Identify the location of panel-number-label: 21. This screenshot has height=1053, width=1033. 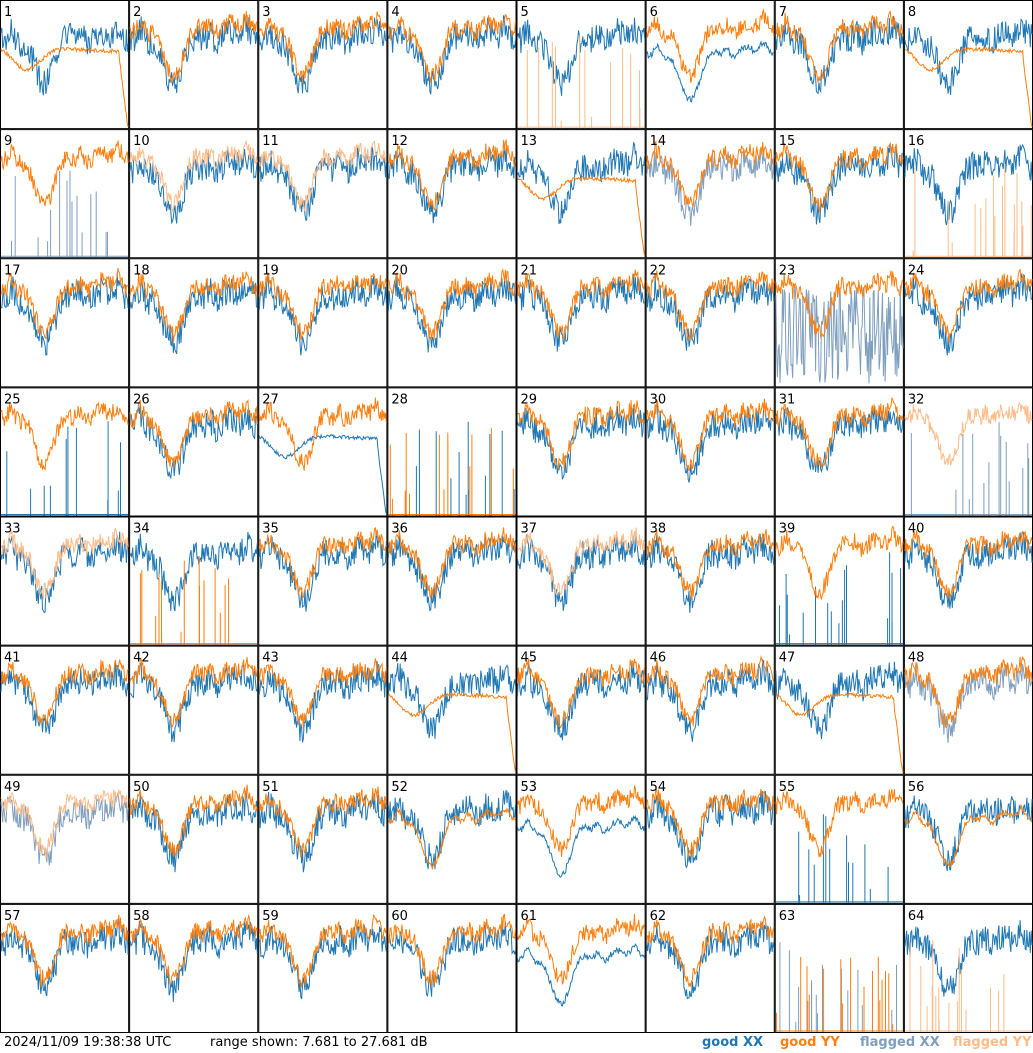
(529, 270).